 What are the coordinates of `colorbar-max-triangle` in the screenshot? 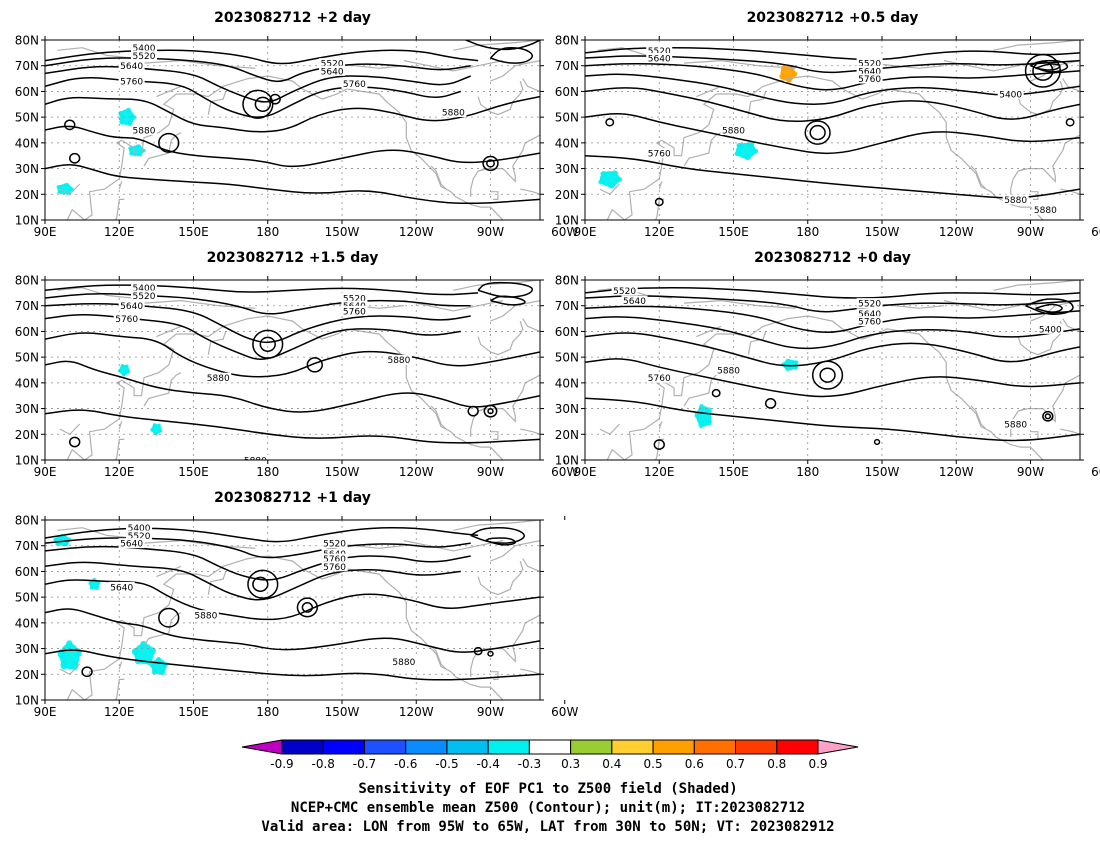 It's located at (838, 747).